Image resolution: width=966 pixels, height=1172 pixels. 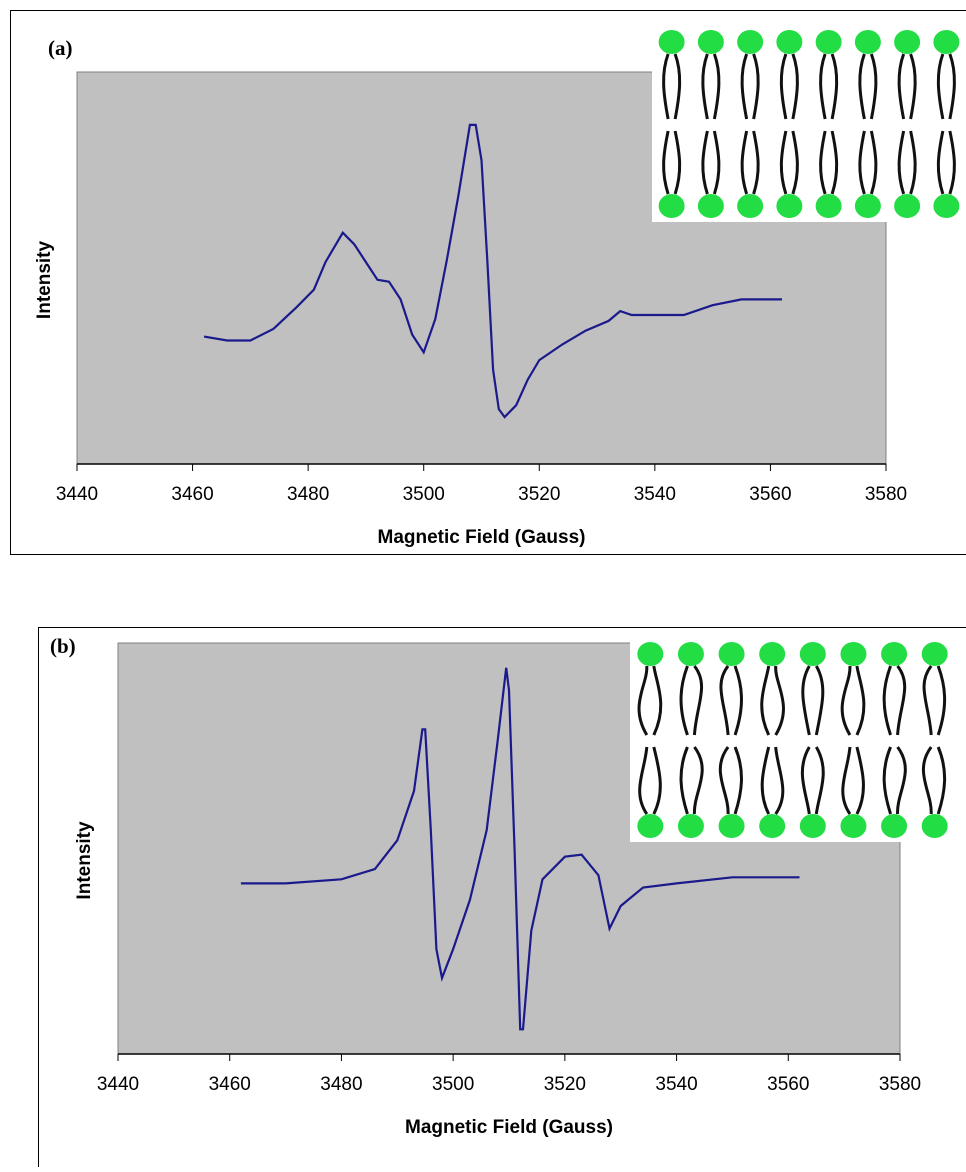 I want to click on panel-label: (b), so click(x=63, y=646).